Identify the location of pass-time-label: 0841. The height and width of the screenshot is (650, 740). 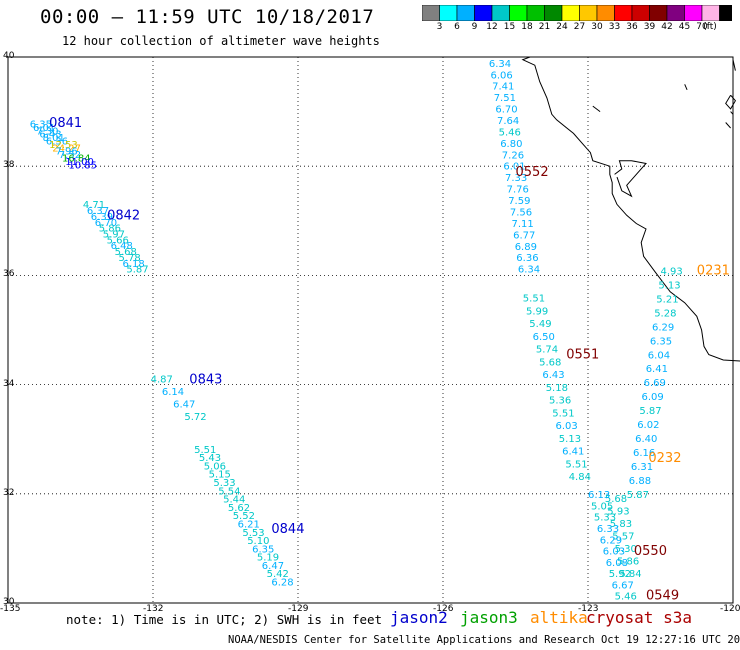
(65, 123).